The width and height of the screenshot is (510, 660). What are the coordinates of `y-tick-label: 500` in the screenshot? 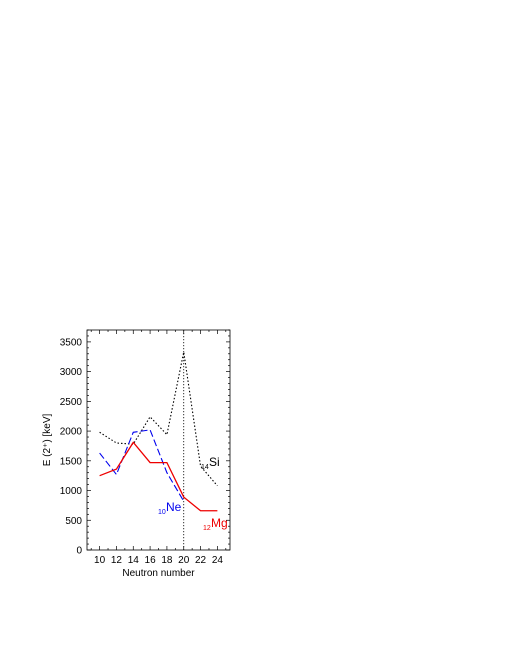 It's located at (73, 521).